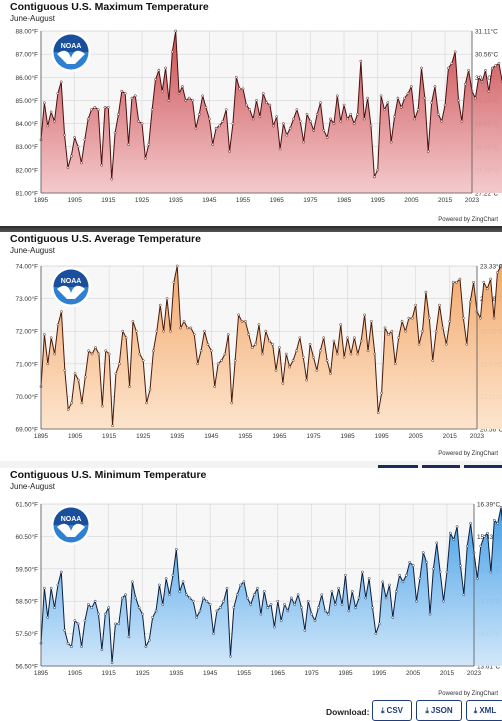 This screenshot has width=502, height=721. What do you see at coordinates (484, 710) in the screenshot?
I see `xml-download-button: ⤓ XML` at bounding box center [484, 710].